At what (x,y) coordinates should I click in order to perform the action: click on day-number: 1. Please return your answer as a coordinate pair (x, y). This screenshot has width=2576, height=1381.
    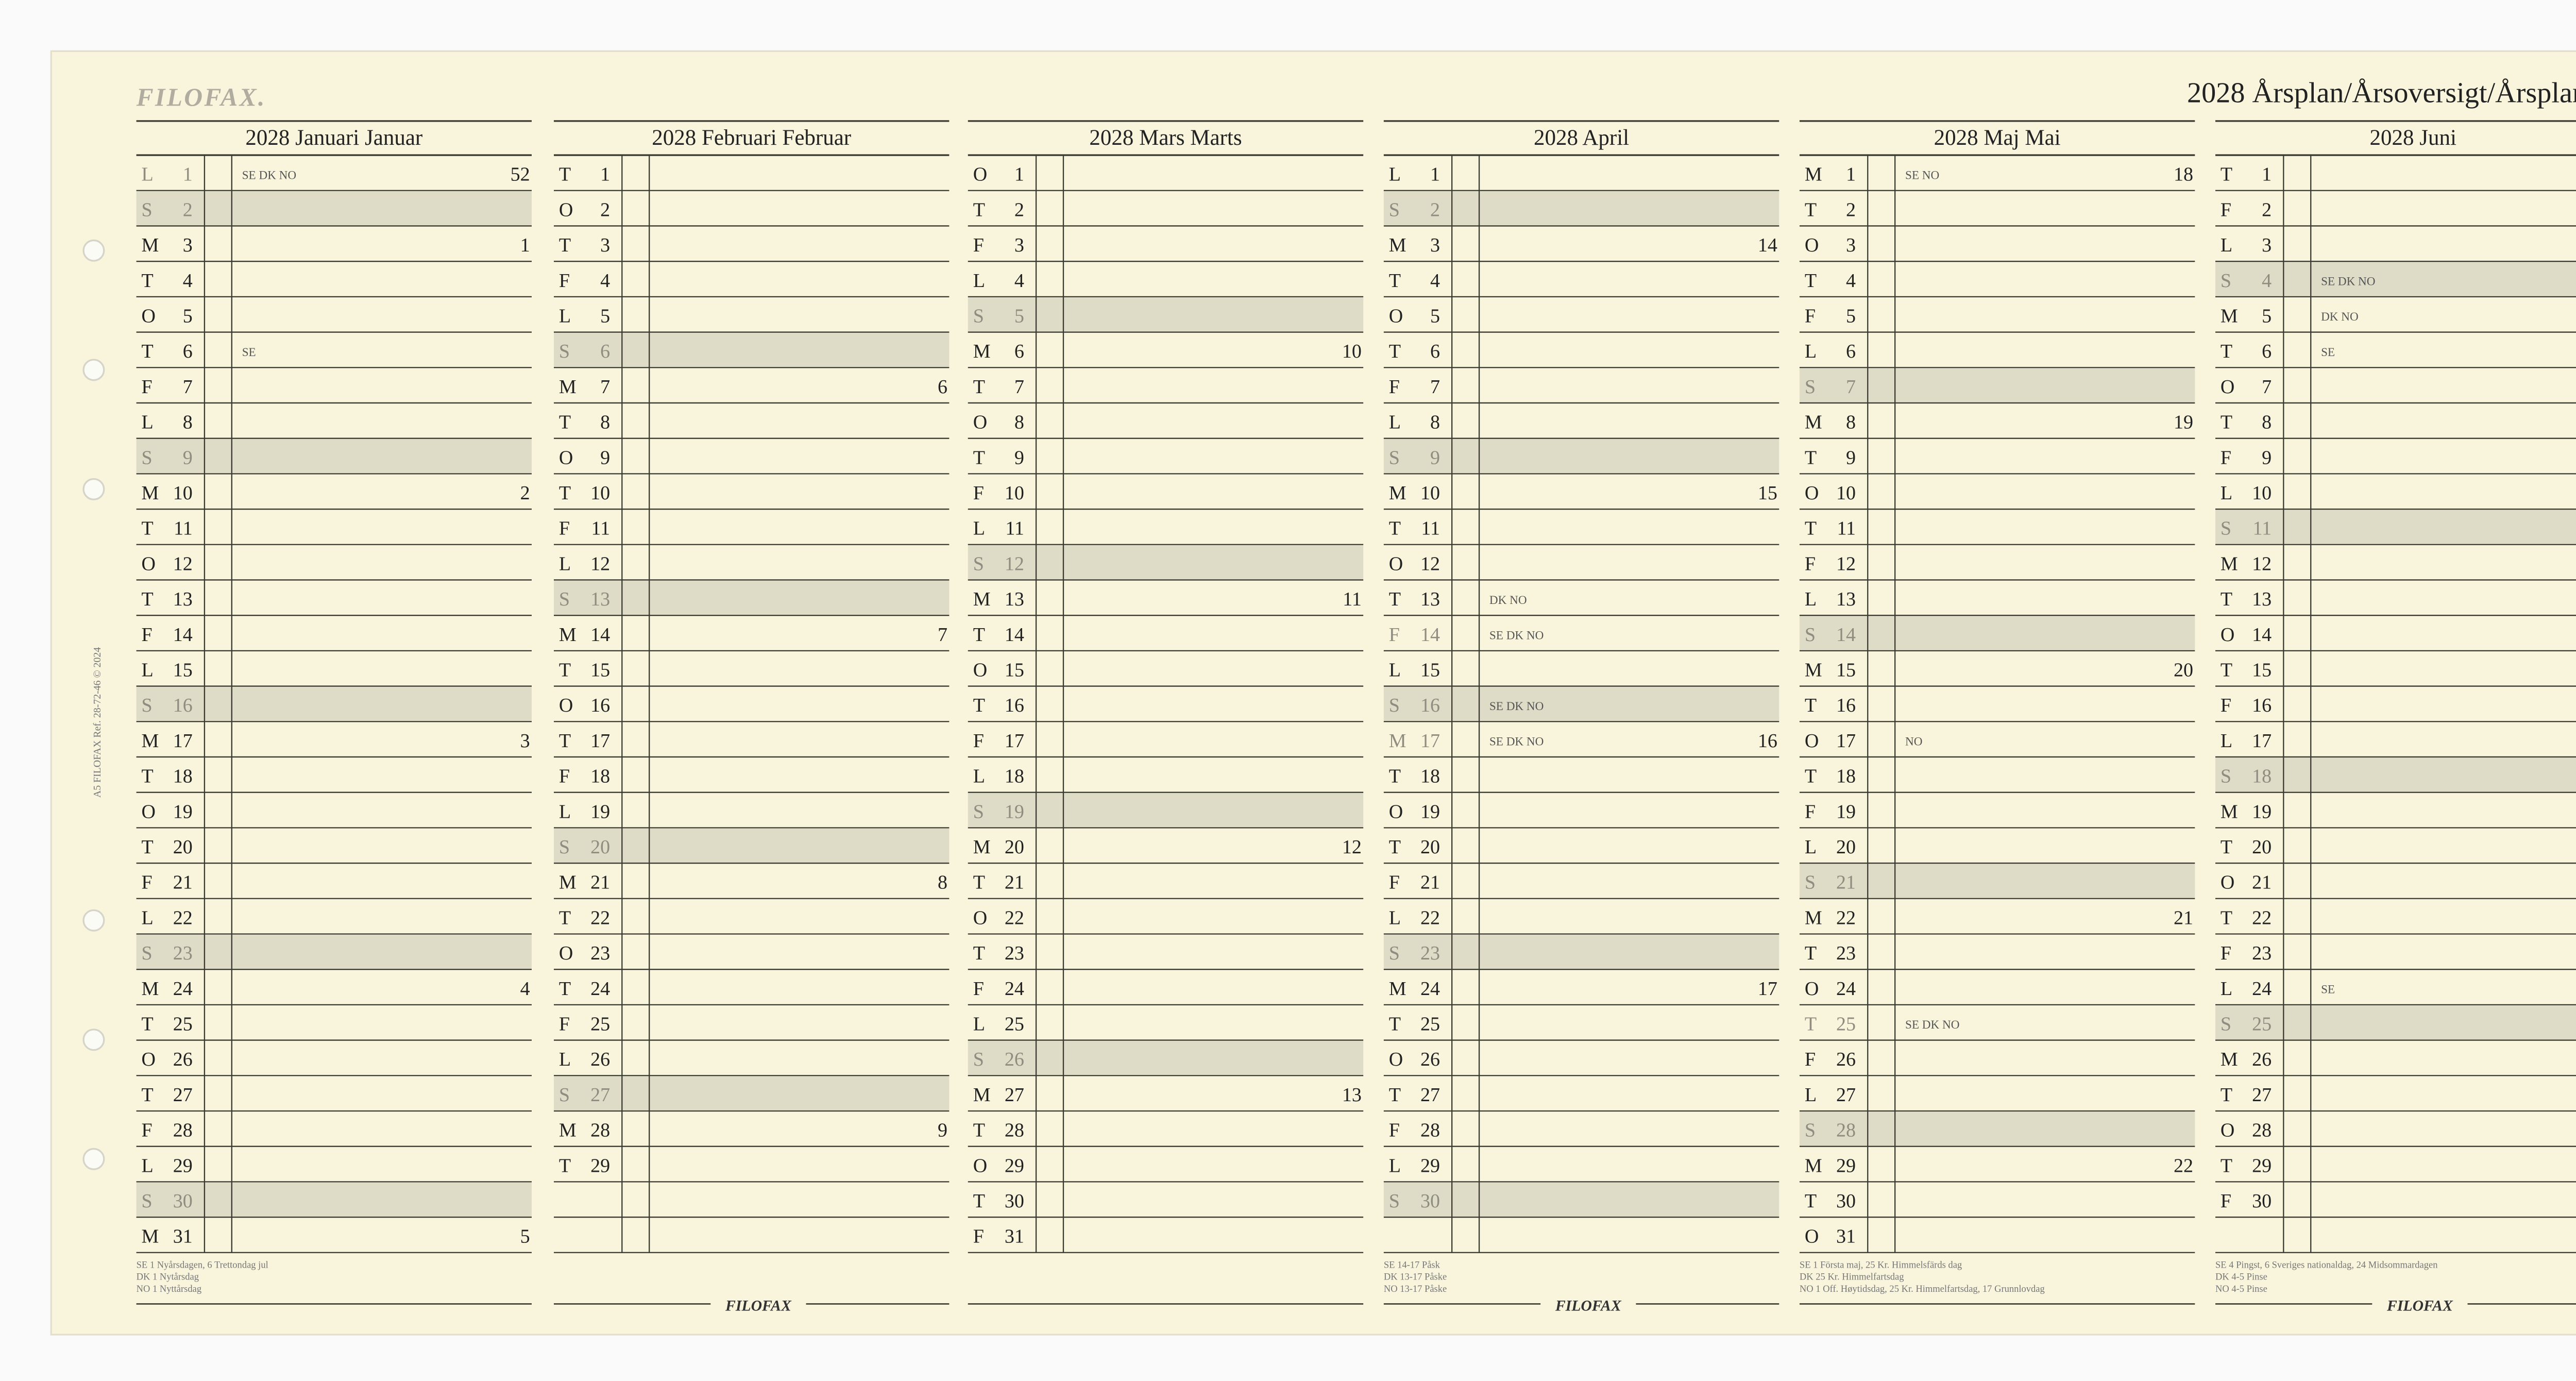
    Looking at the image, I should click on (1019, 175).